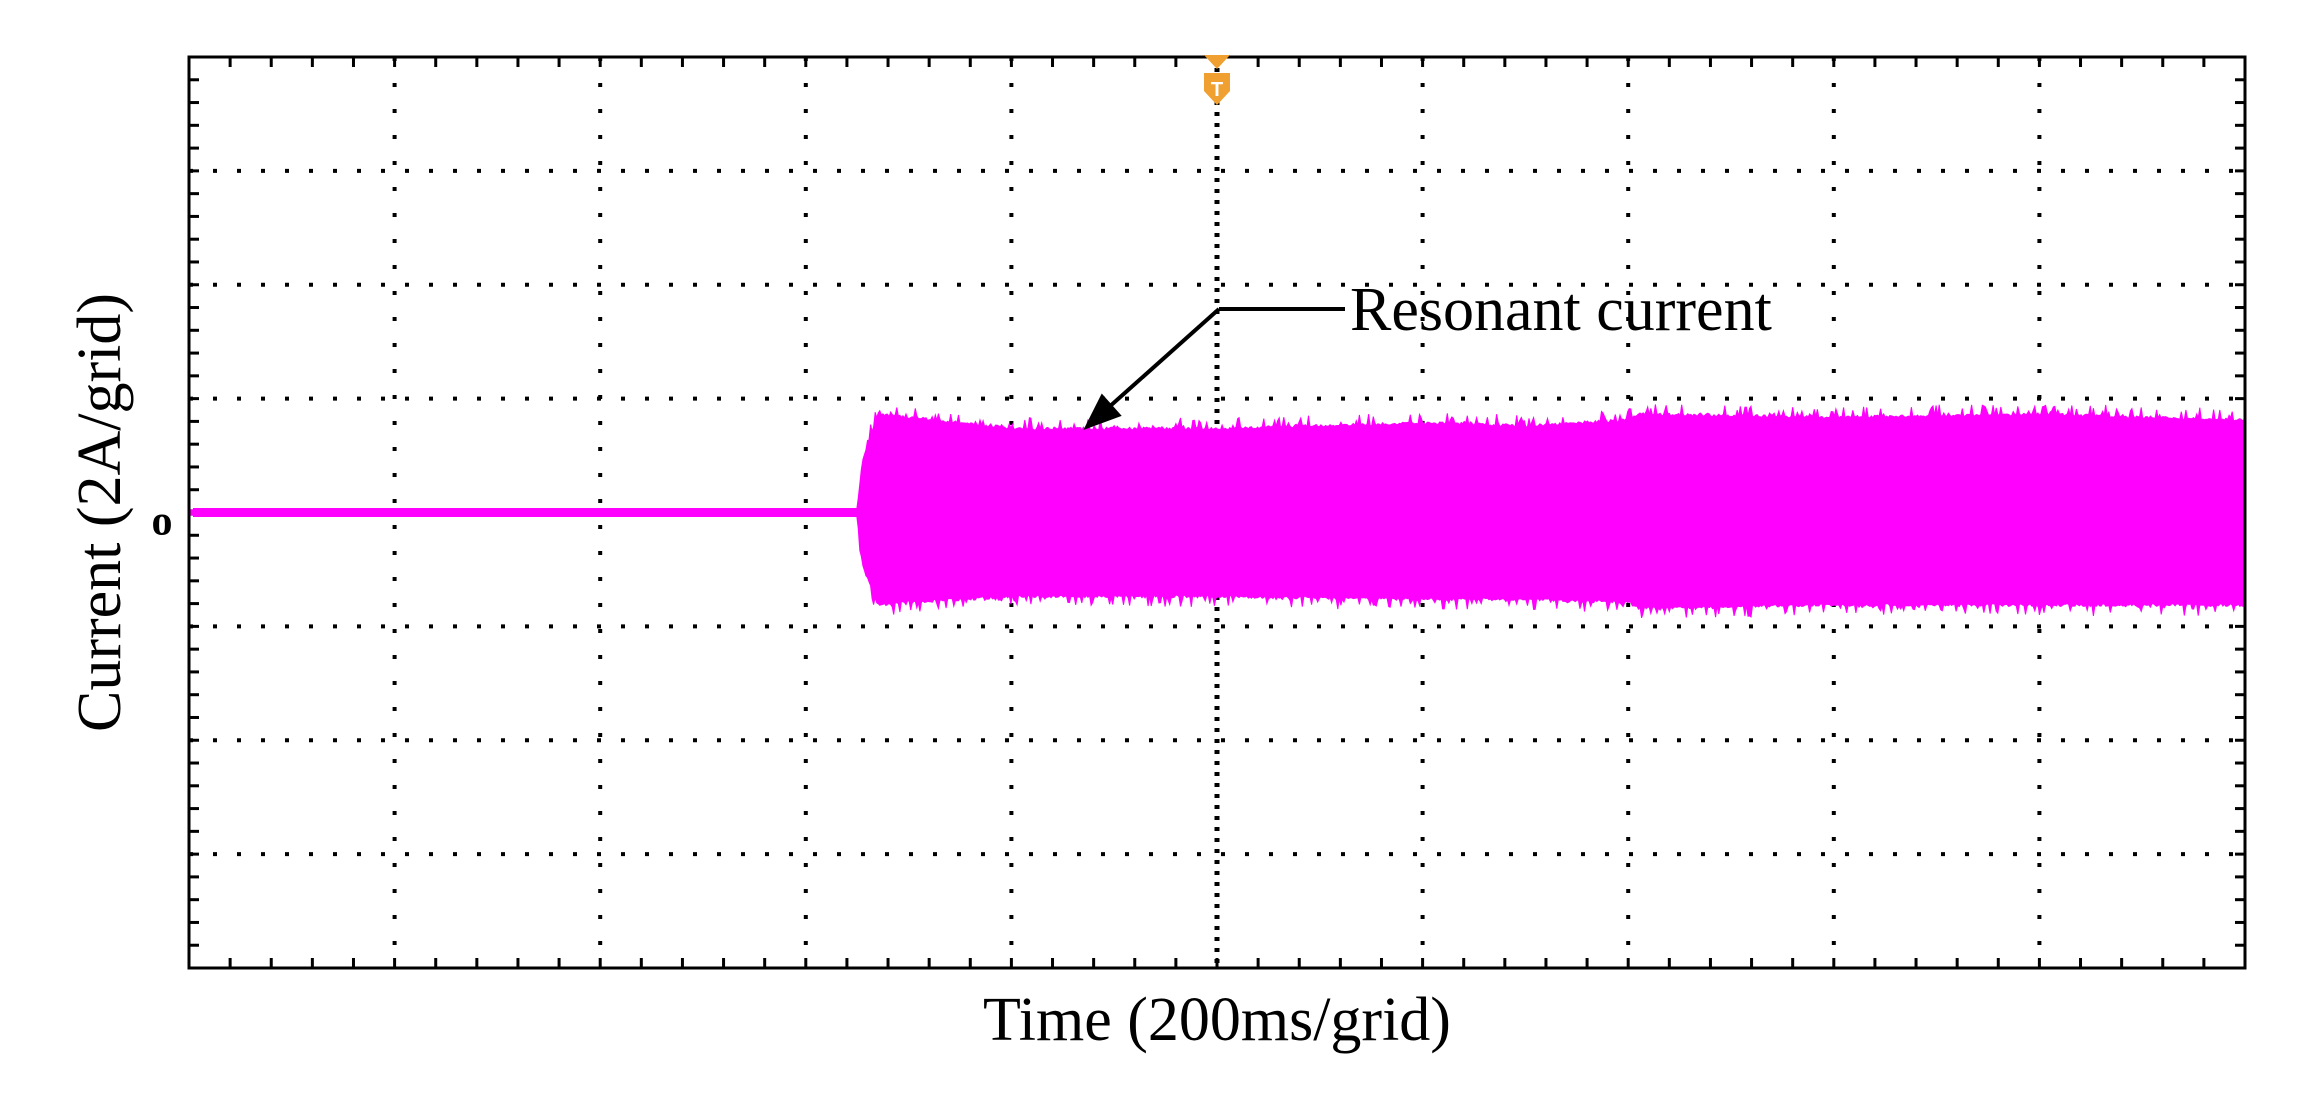  I want to click on trigger-marker-icon, so click(1217, 89).